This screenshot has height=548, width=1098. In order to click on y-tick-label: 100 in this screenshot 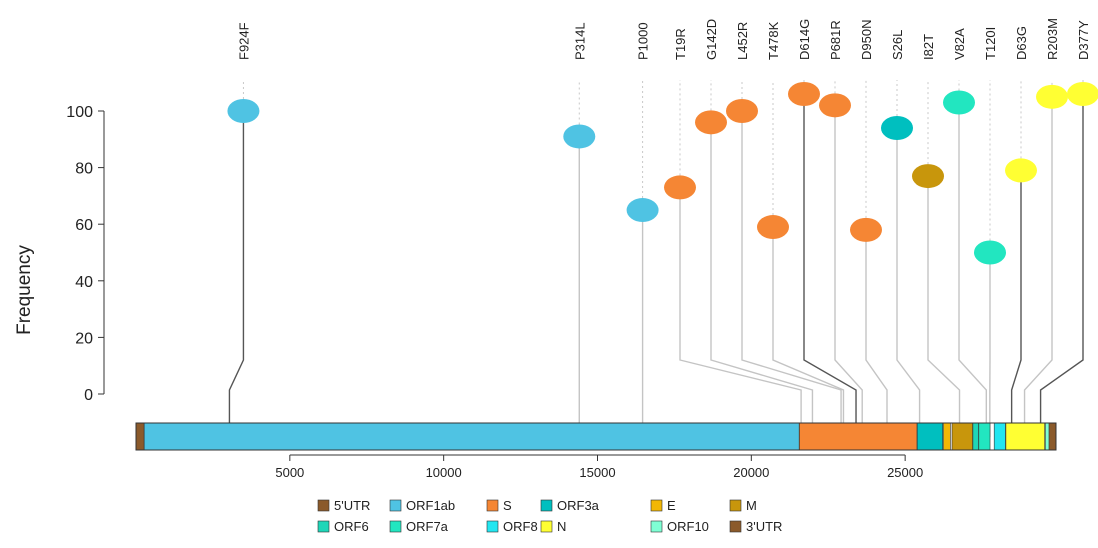, I will do `click(79, 112)`.